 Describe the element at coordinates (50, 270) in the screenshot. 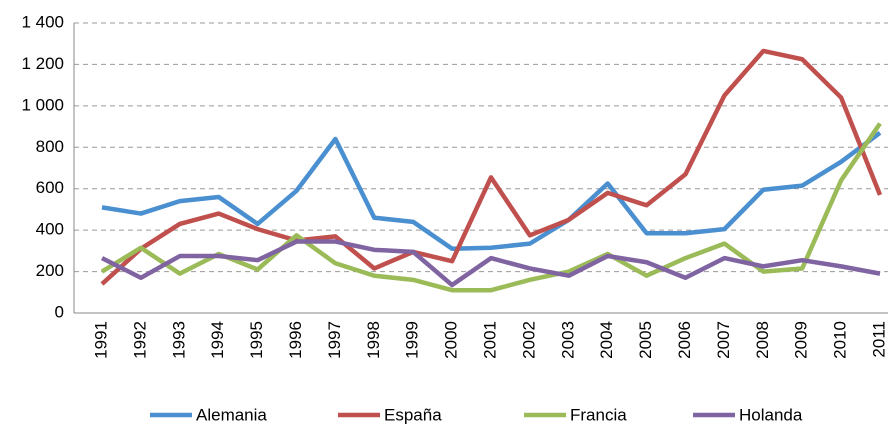

I see `y-tick-label: 200` at that location.